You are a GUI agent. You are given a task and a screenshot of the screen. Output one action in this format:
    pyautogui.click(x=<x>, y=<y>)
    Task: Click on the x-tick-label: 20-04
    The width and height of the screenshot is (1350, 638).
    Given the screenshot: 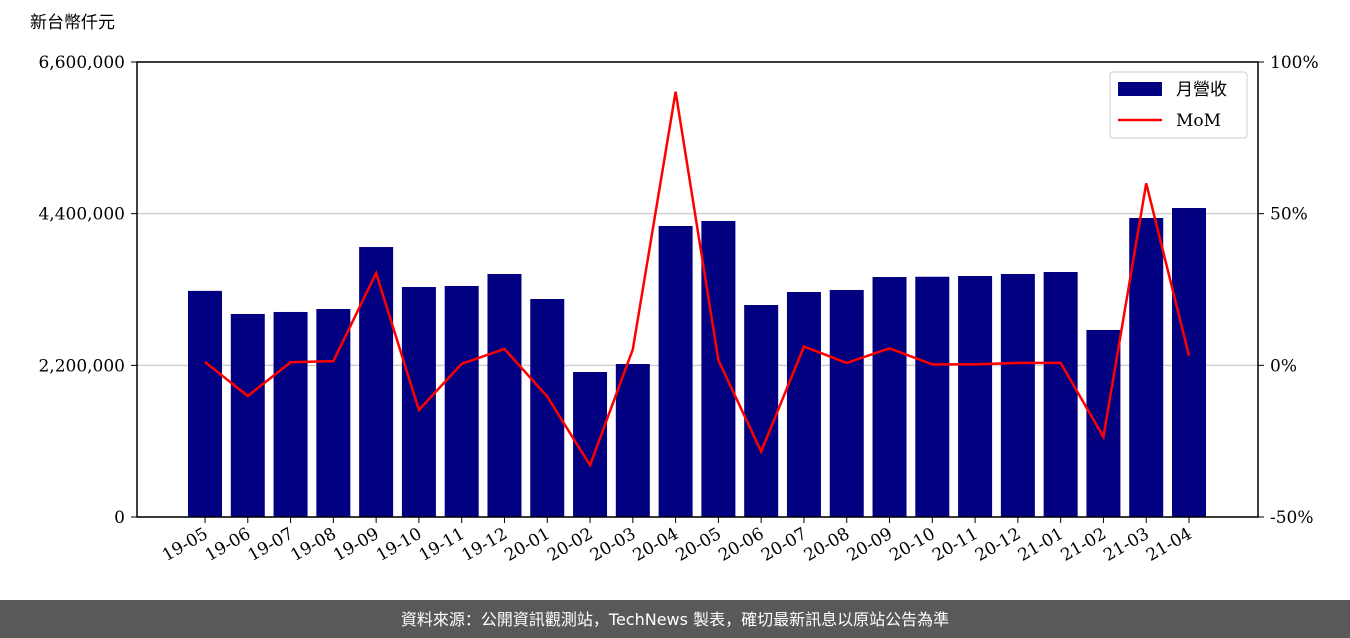 What is the action you would take?
    pyautogui.click(x=656, y=545)
    